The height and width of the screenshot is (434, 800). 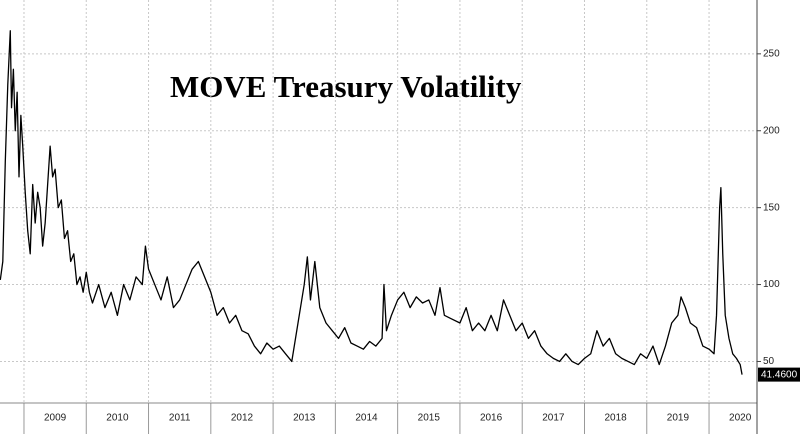 I want to click on x-tick-label: 2018, so click(x=616, y=418).